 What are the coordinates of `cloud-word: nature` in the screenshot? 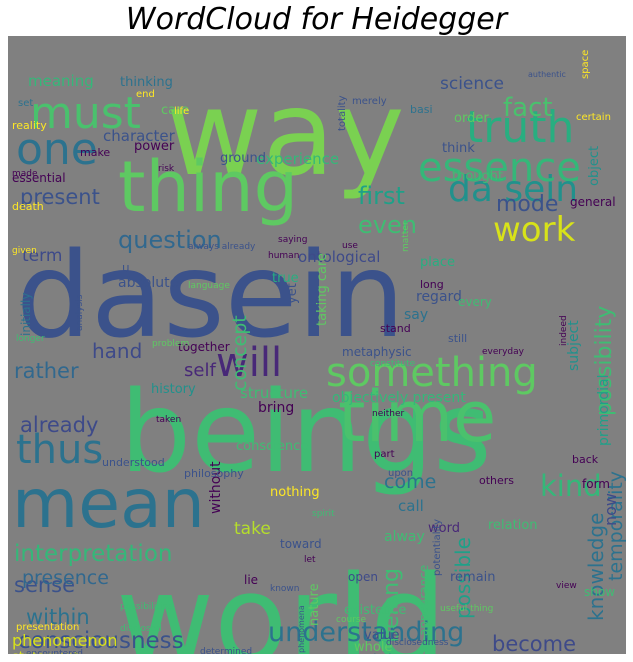 It's located at (314, 604).